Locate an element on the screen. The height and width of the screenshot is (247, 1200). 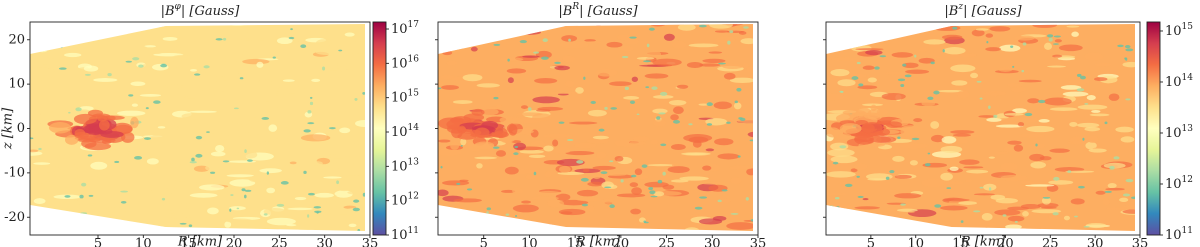
colorbar-tick-label: 1016 is located at coordinates (405, 62).